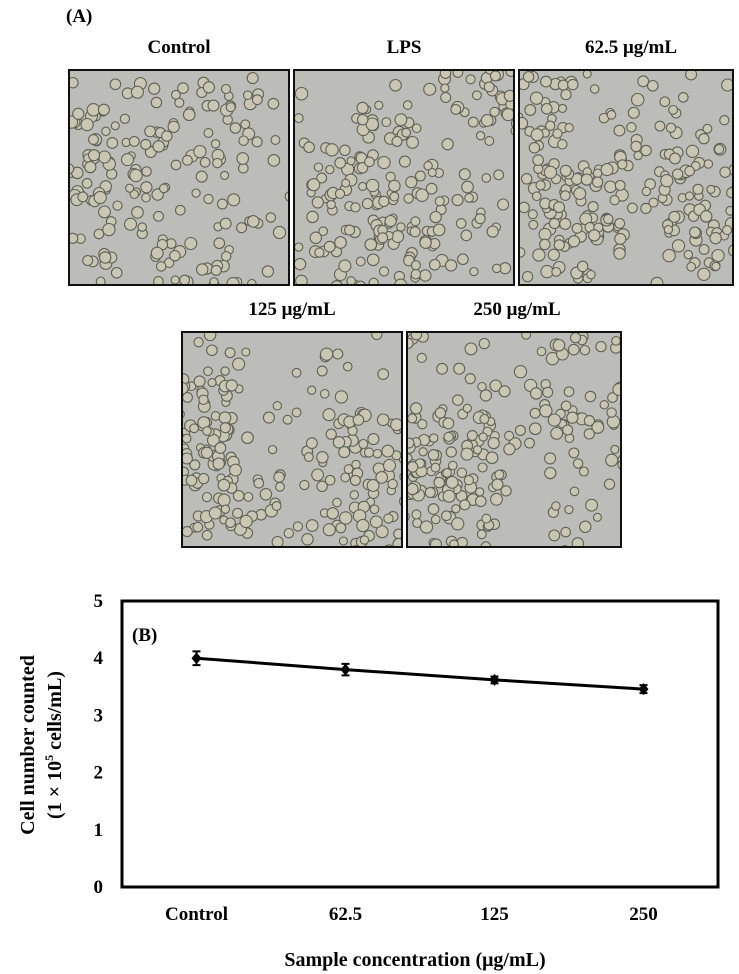  What do you see at coordinates (292, 439) in the screenshot?
I see `micrograph-125-cells` at bounding box center [292, 439].